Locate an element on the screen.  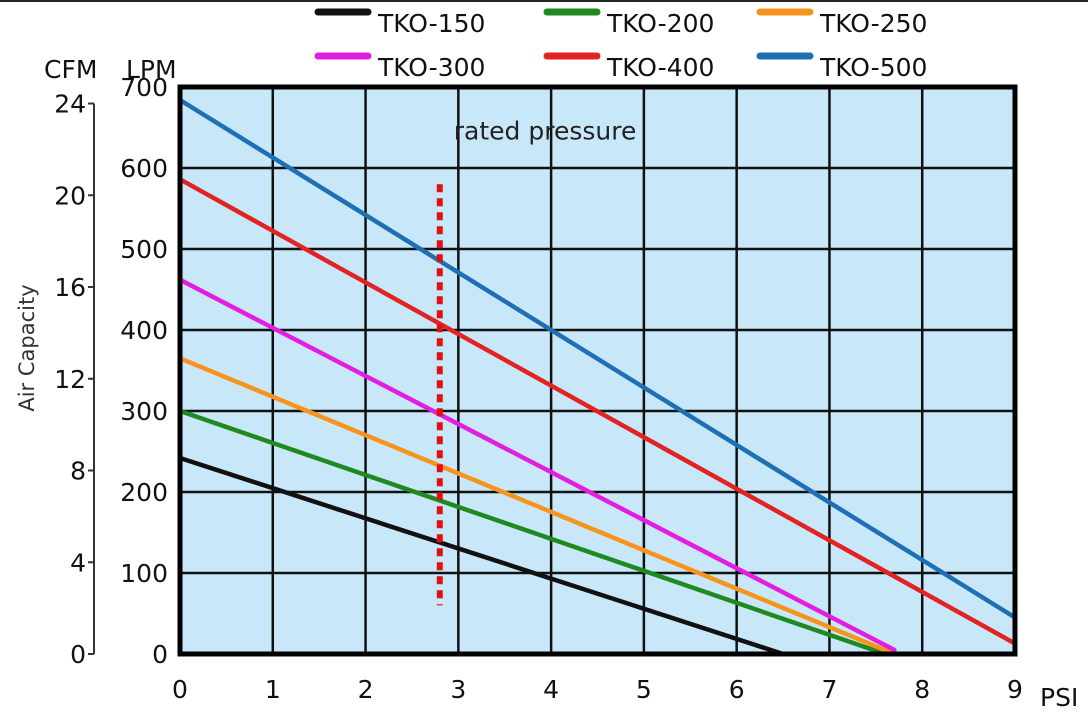
x-tick-label: 3 is located at coordinates (458, 689).